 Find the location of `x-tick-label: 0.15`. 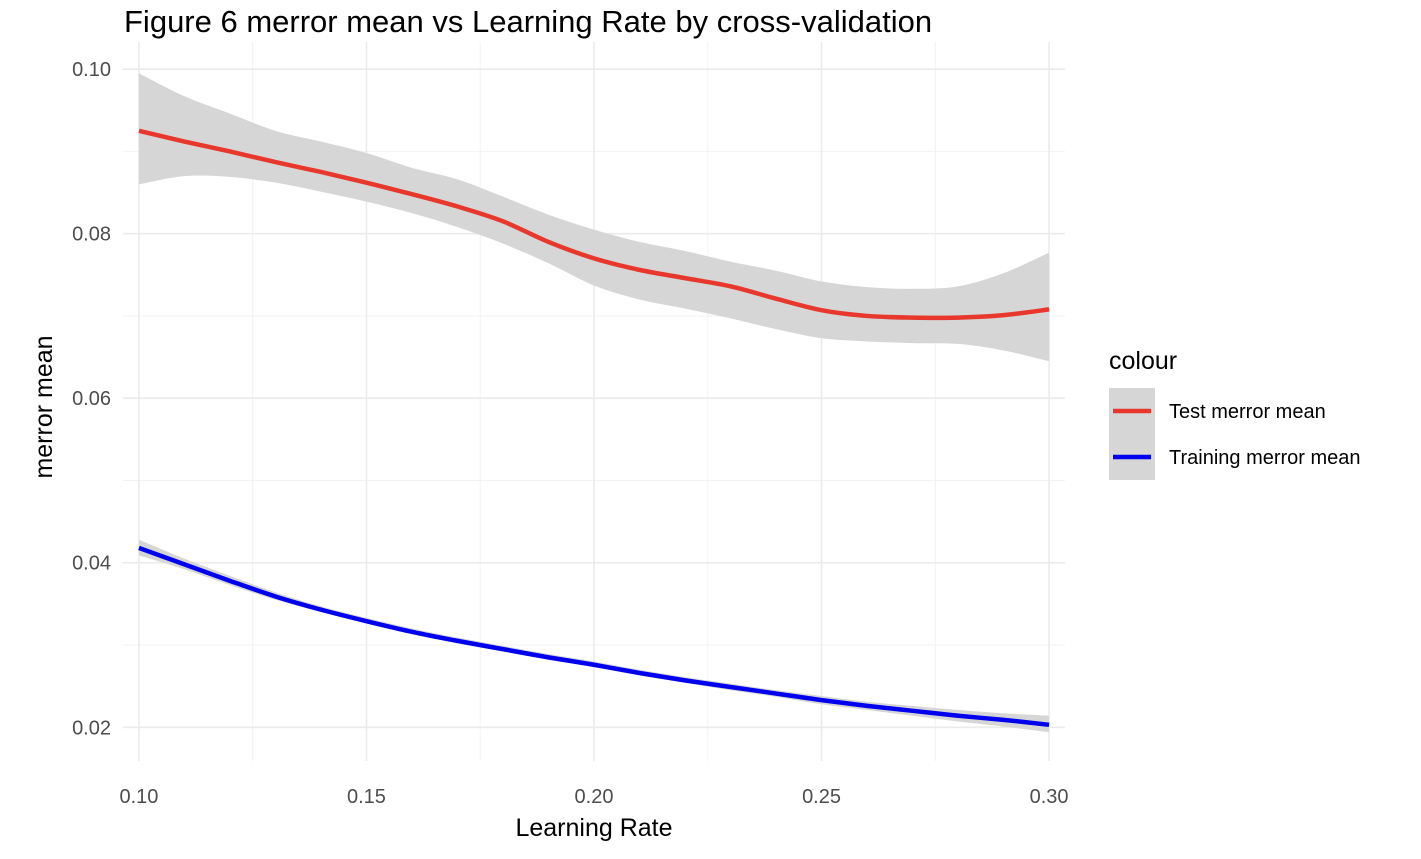

x-tick-label: 0.15 is located at coordinates (366, 797).